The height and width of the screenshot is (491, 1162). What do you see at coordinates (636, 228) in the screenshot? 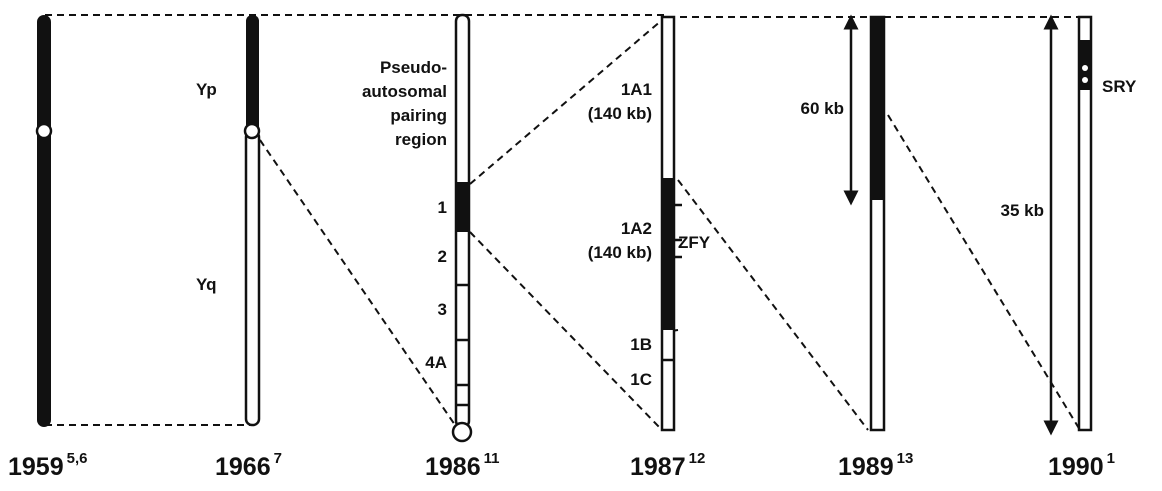
I see `label: 1A2` at bounding box center [636, 228].